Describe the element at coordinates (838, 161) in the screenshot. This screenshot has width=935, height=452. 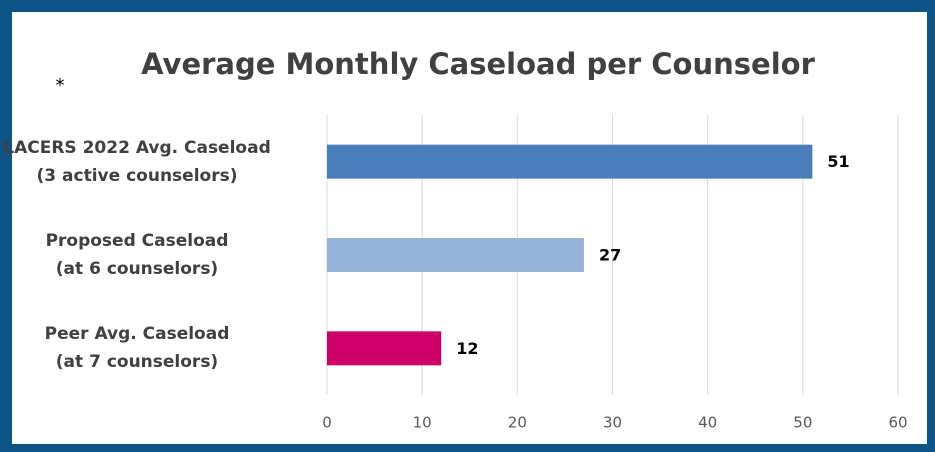
I see `data-label: 51` at that location.